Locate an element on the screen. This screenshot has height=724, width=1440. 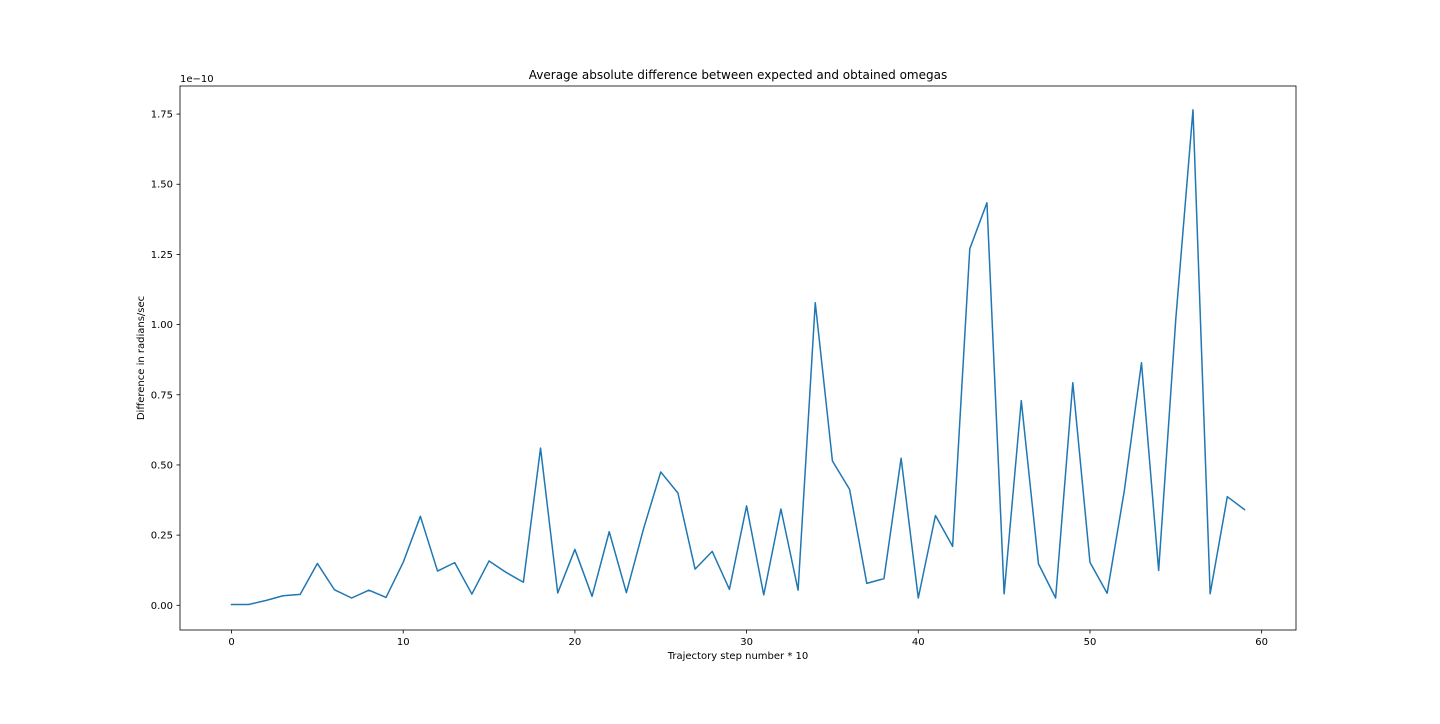
y-tick-label: 0.75 is located at coordinates (162, 395).